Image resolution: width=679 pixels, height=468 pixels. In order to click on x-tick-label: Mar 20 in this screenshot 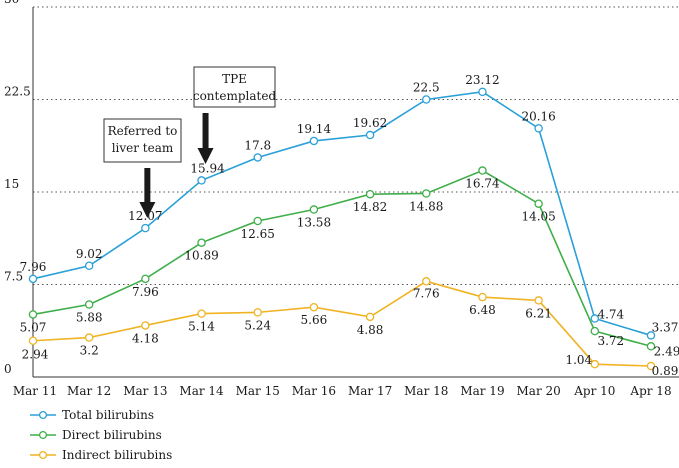, I will do `click(539, 391)`.